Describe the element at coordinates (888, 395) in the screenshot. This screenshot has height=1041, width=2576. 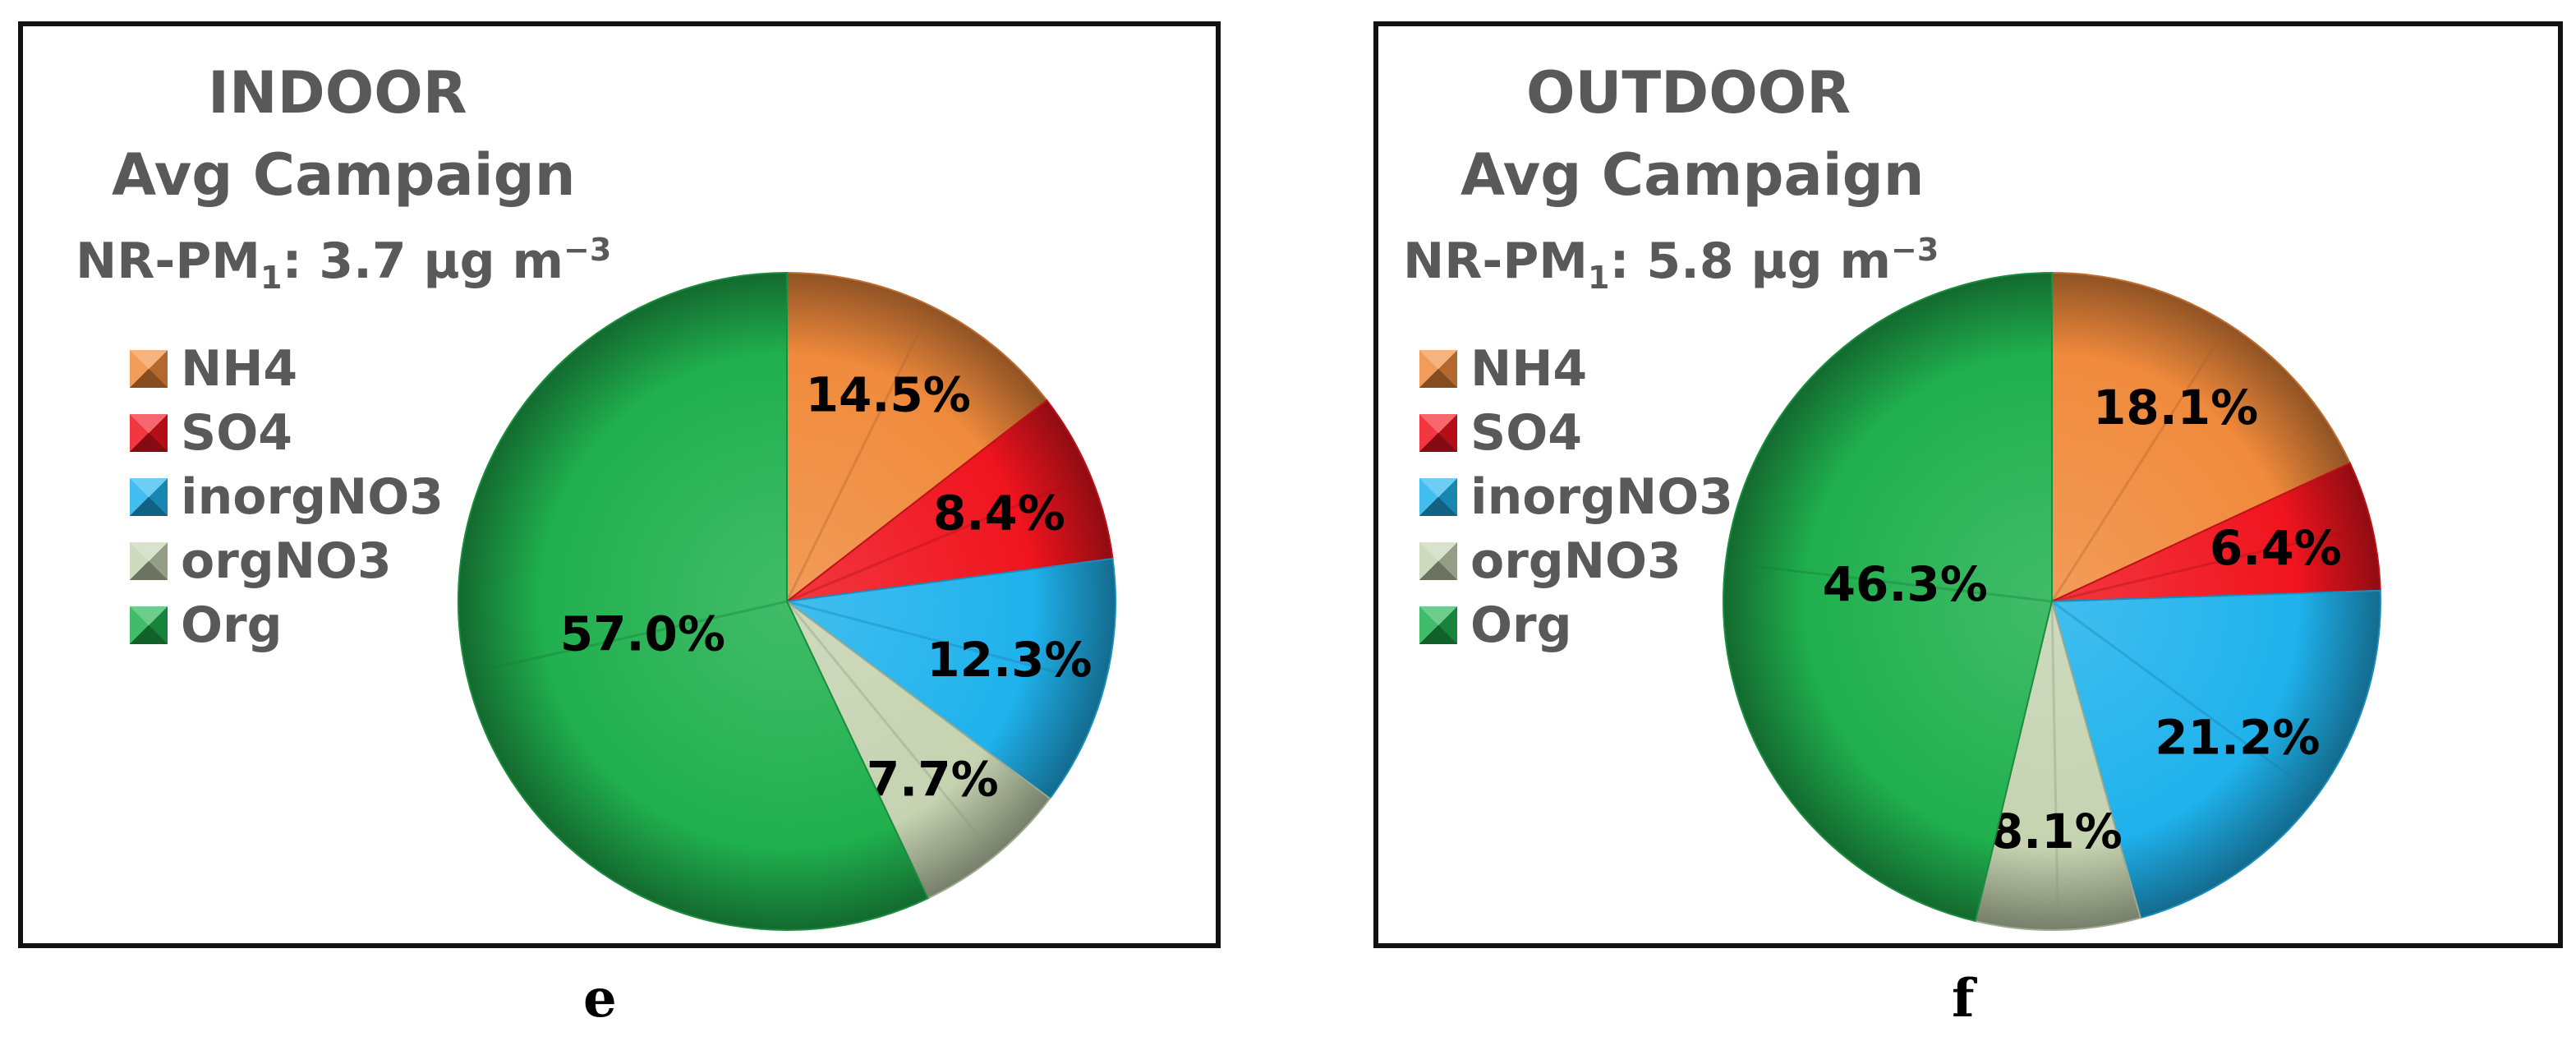
I see `pie-data-label-nh4: 14.5%` at that location.